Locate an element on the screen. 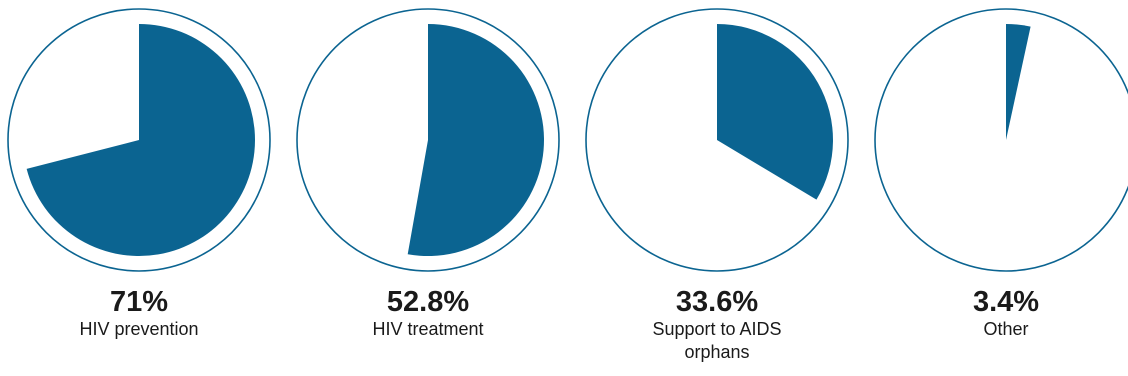 Image resolution: width=1128 pixels, height=376 pixels. pie-3-percent-label: 3.4% is located at coordinates (1006, 302).